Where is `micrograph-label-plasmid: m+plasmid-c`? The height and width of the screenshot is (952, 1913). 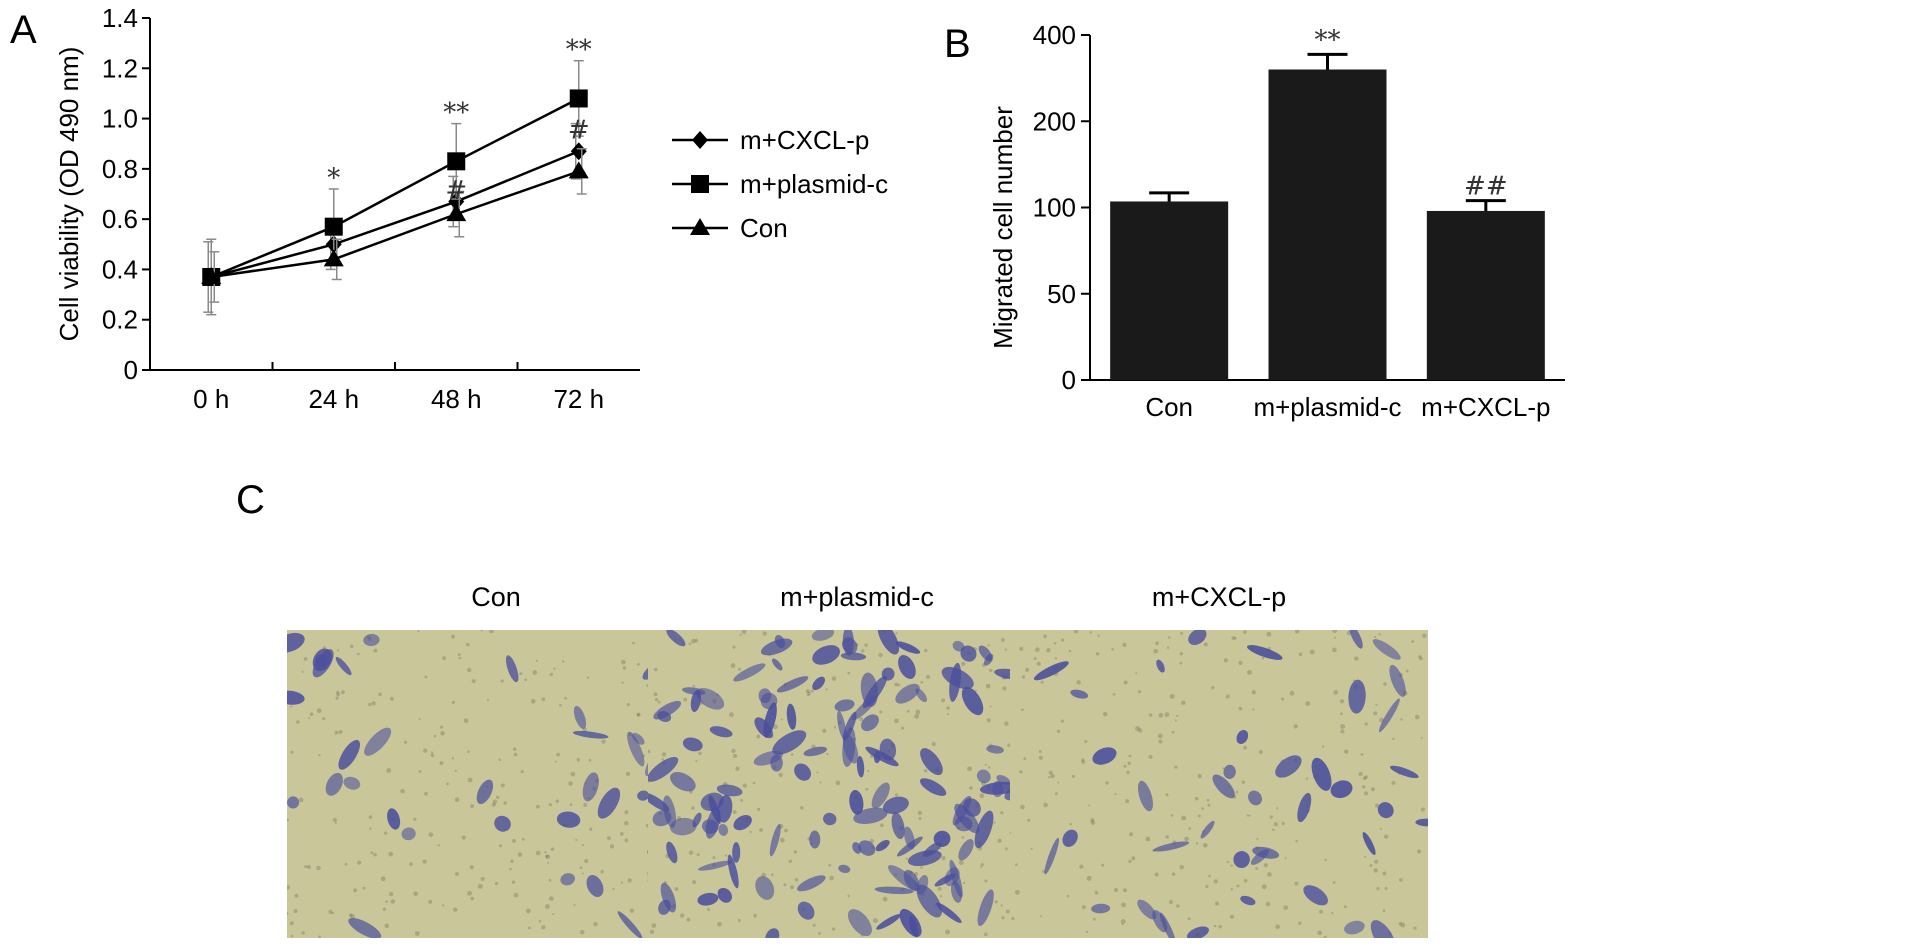
micrograph-label-plasmid: m+plasmid-c is located at coordinates (857, 597).